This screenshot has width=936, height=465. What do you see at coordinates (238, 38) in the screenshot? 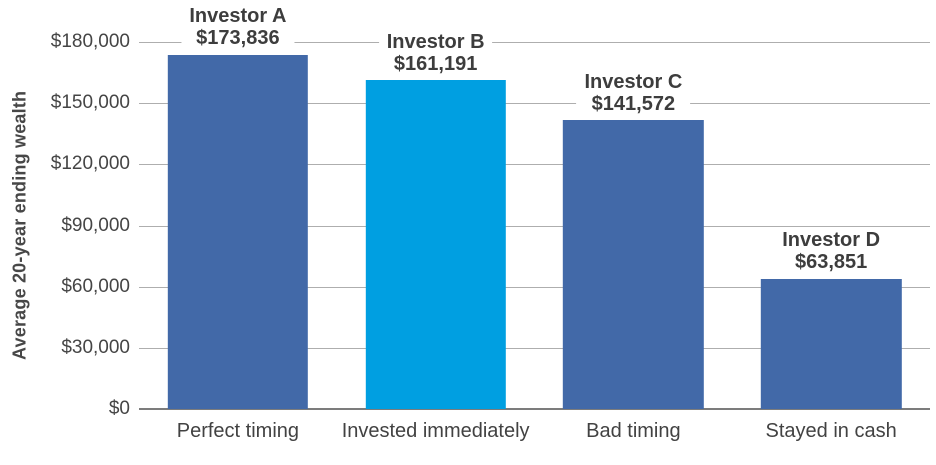
I see `bar-value-label: $173,836` at bounding box center [238, 38].